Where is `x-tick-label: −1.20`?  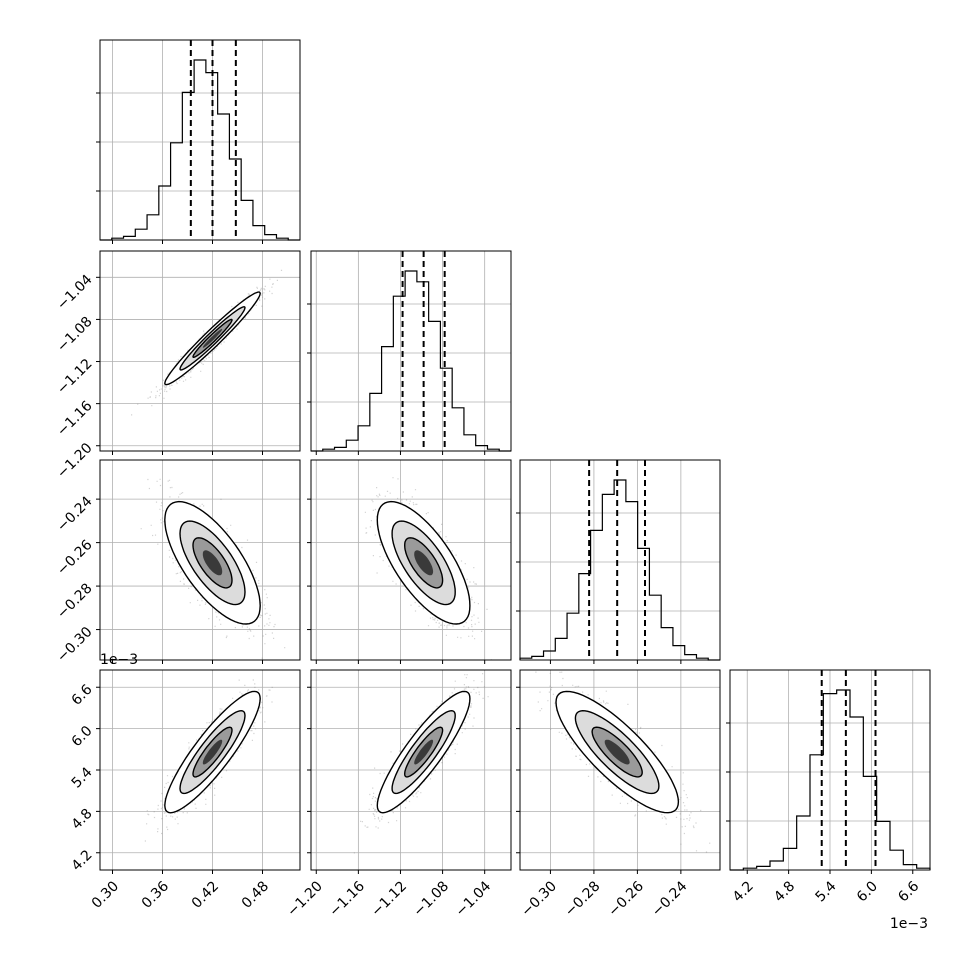
x-tick-label: −1.20 is located at coordinates (305, 899).